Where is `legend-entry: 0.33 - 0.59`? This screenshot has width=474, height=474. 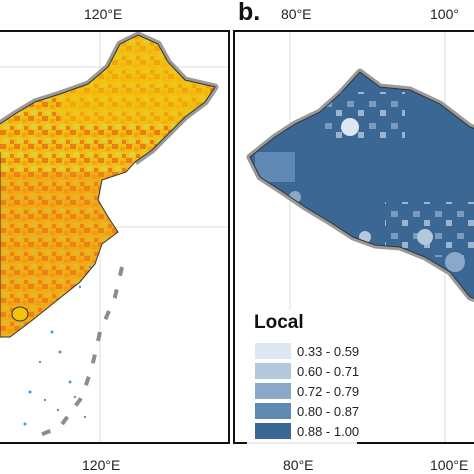
legend-entry: 0.33 - 0.59 is located at coordinates (307, 351).